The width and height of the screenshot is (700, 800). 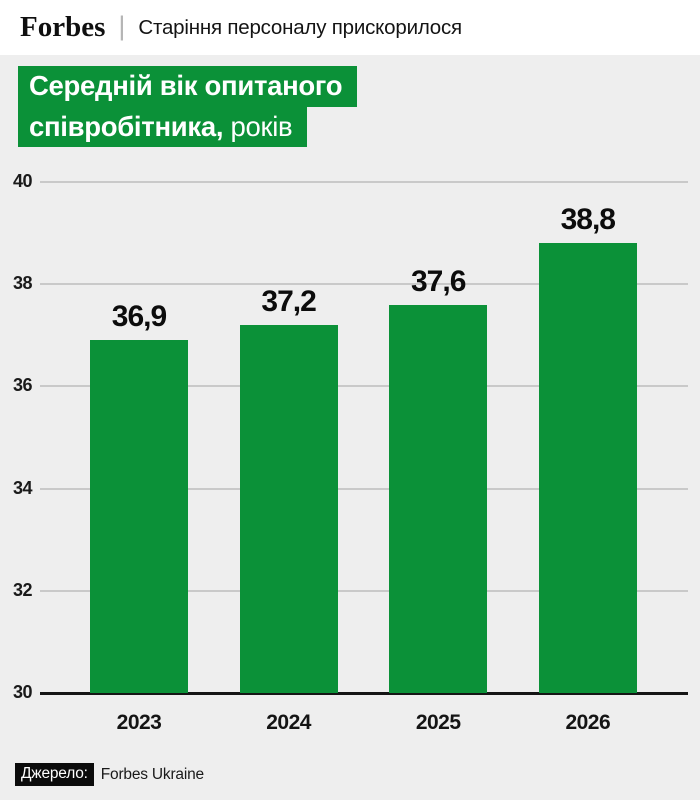 What do you see at coordinates (139, 317) in the screenshot?
I see `bar-value-label: 36,9` at bounding box center [139, 317].